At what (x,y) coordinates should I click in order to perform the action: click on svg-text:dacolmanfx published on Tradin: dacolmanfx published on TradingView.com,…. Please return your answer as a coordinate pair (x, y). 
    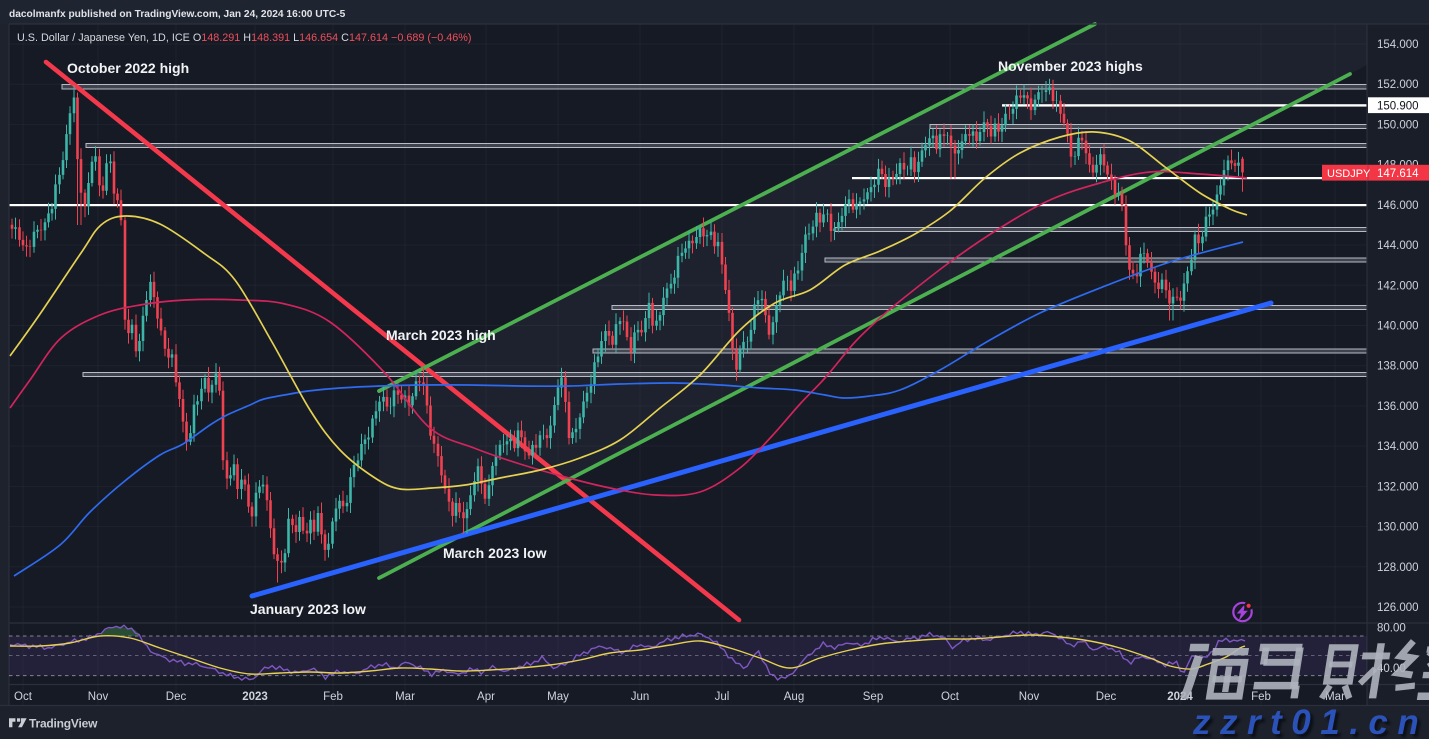
    Looking at the image, I should click on (177, 14).